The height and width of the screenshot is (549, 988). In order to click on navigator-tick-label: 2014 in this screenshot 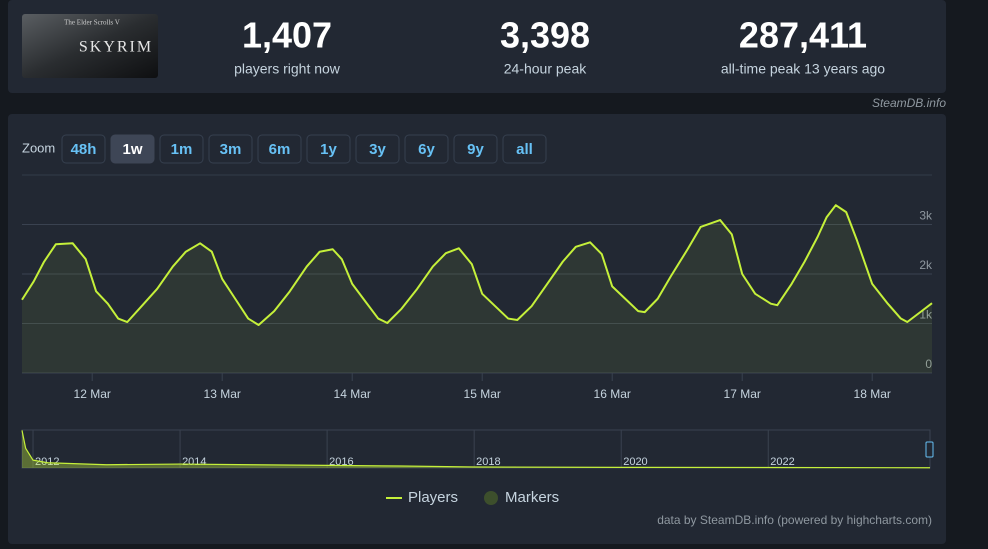, I will do `click(194, 462)`.